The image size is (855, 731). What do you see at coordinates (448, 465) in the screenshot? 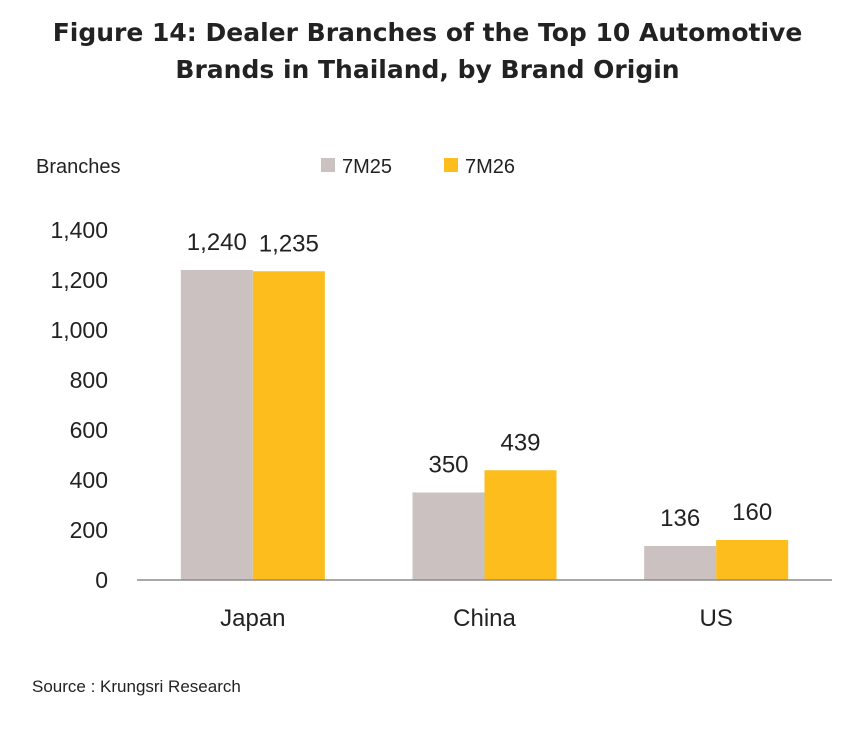
I see `data-label: 350` at bounding box center [448, 465].